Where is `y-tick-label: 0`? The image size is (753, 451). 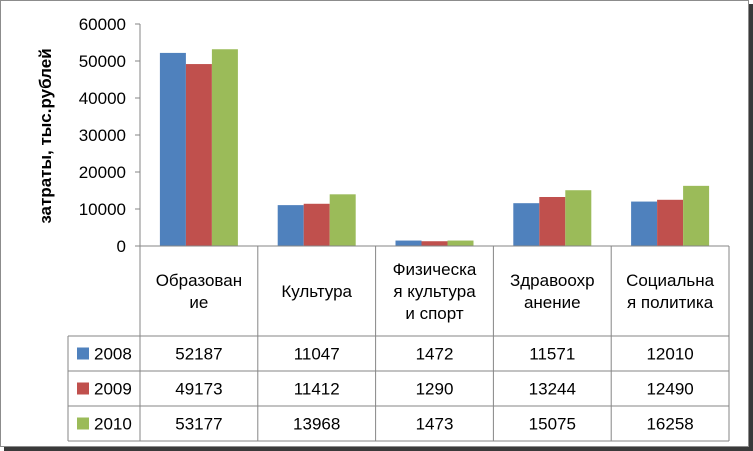 y-tick-label: 0 is located at coordinates (121, 246).